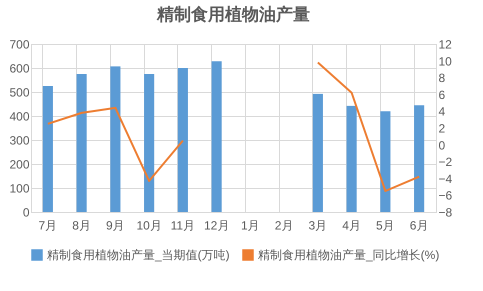 Image resolution: width=483 pixels, height=291 pixels. I want to click on y2-tick-label: 12, so click(445, 45).